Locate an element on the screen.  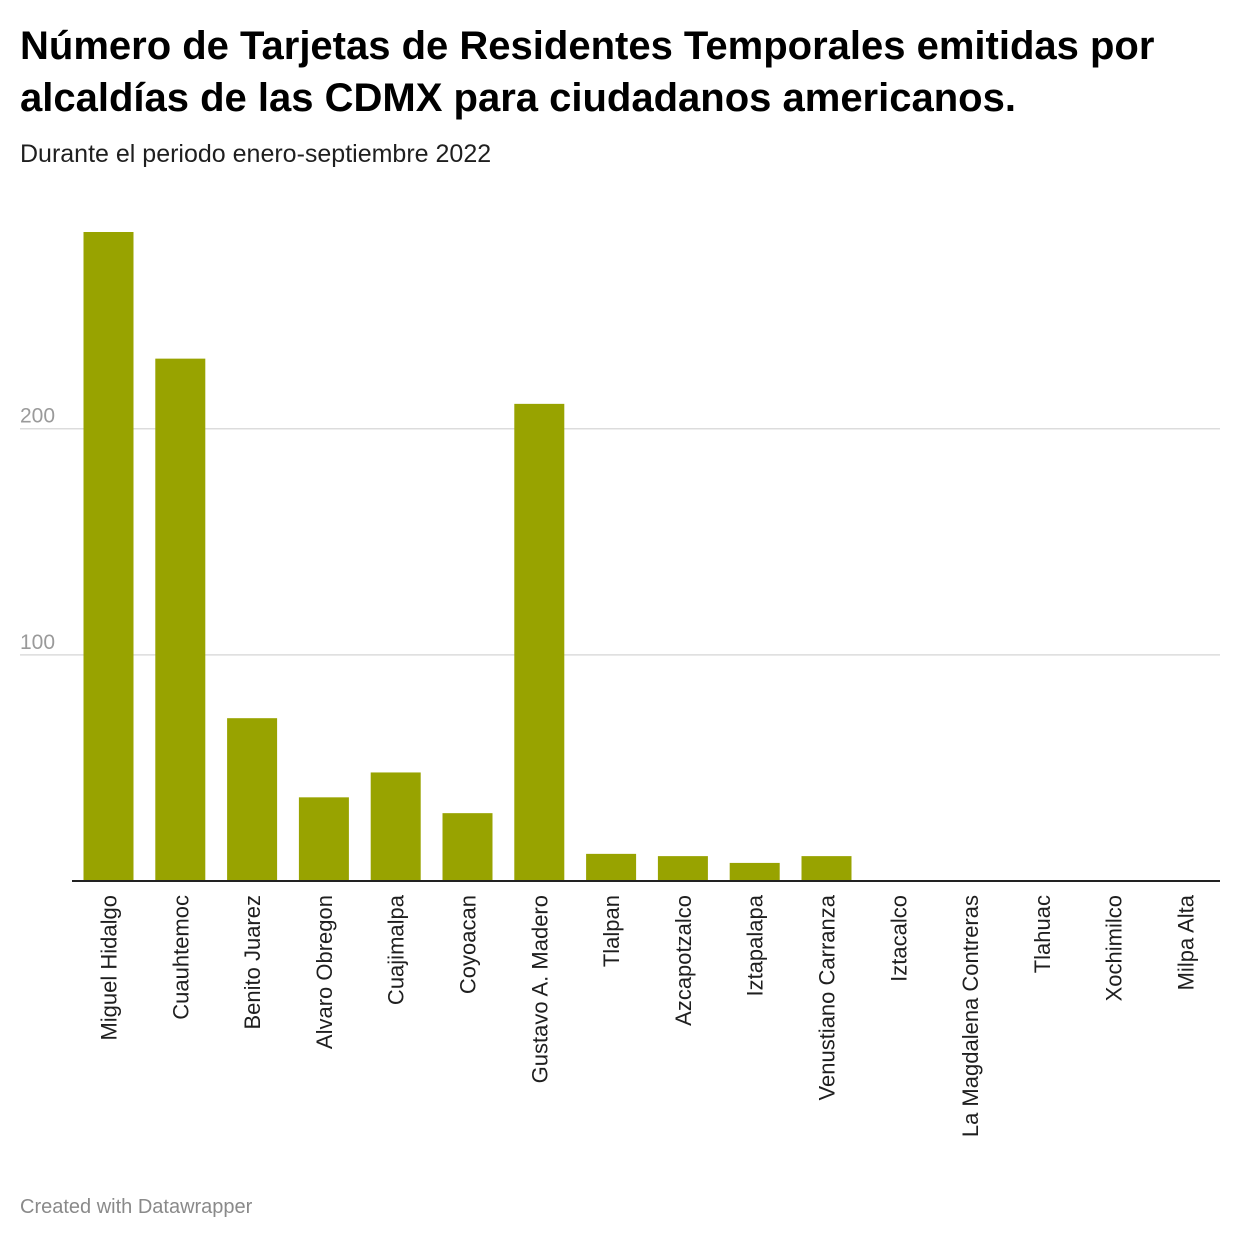
x-tick-label: Milpa Alta is located at coordinates (1186, 942).